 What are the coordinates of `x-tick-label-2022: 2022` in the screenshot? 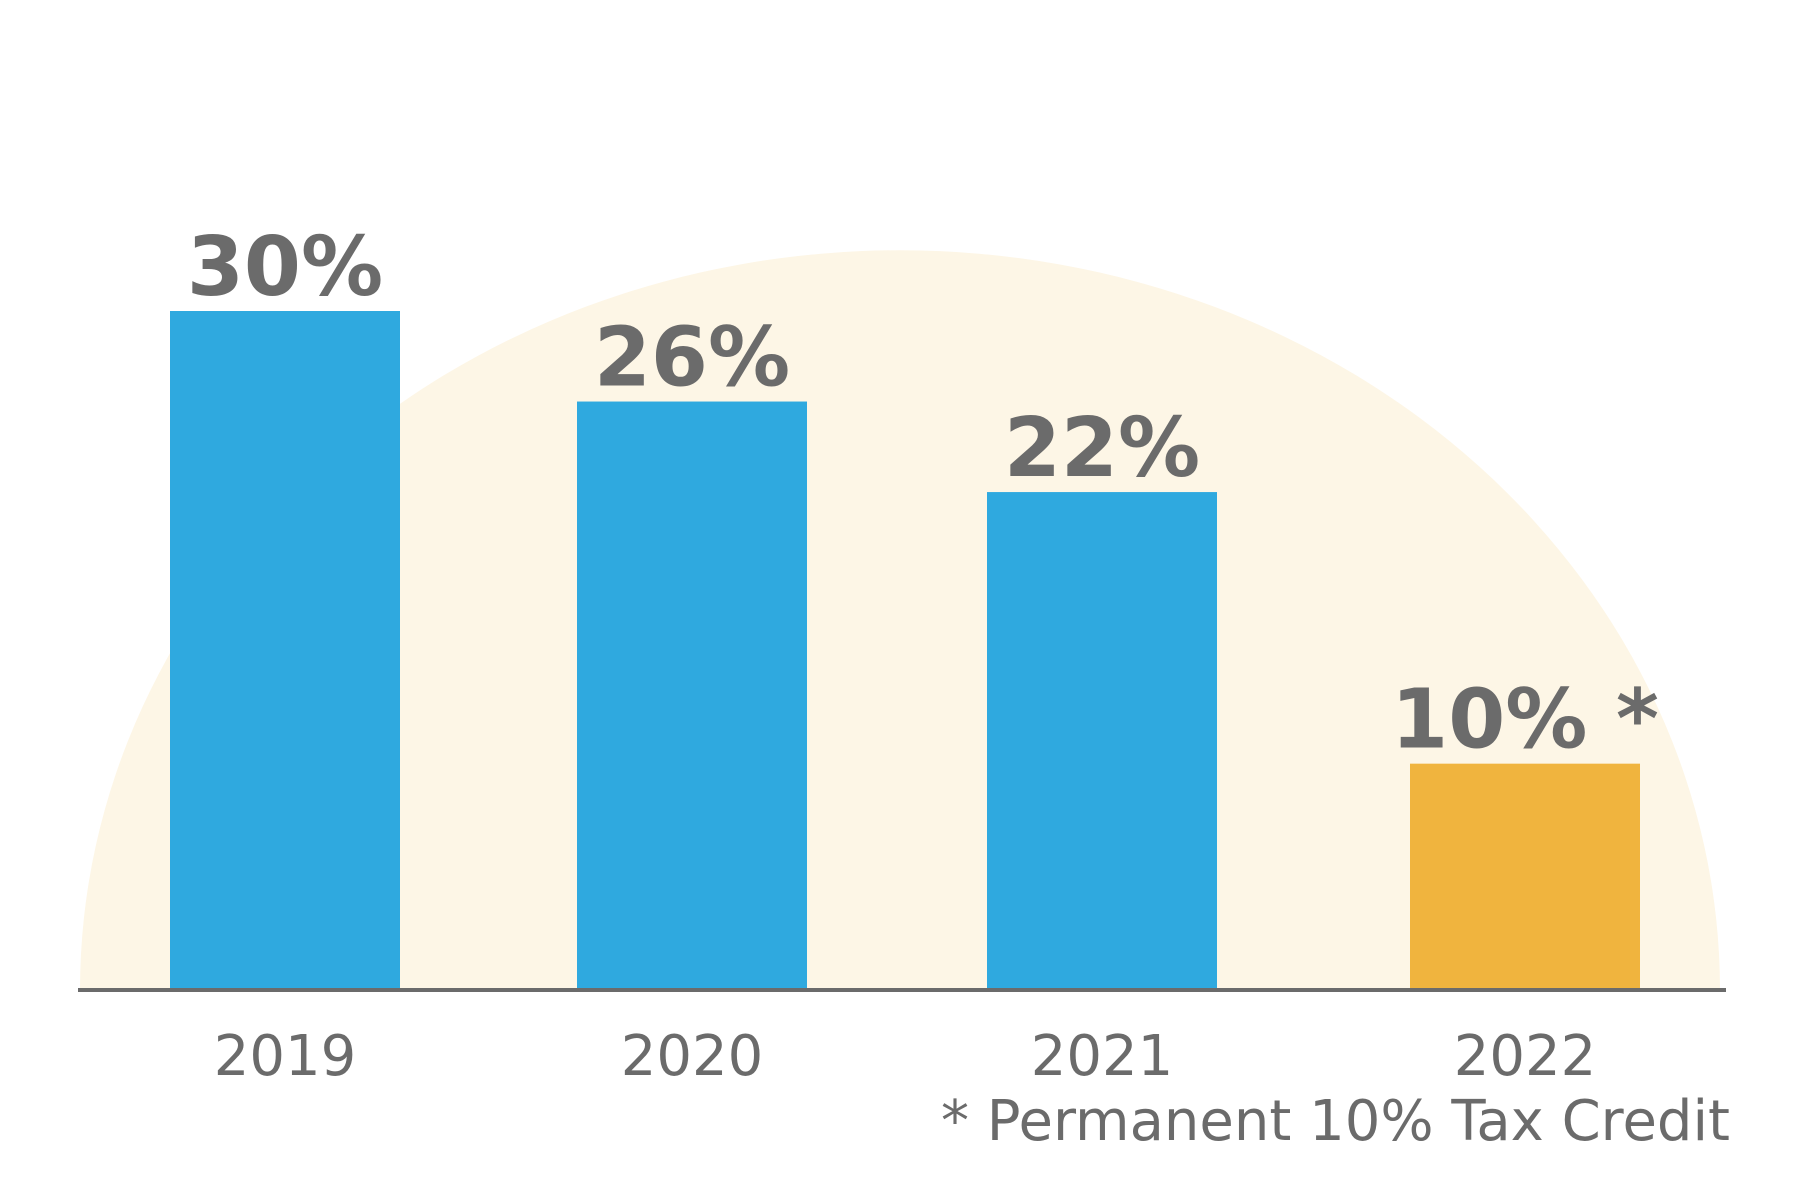 It's located at (1525, 1056).